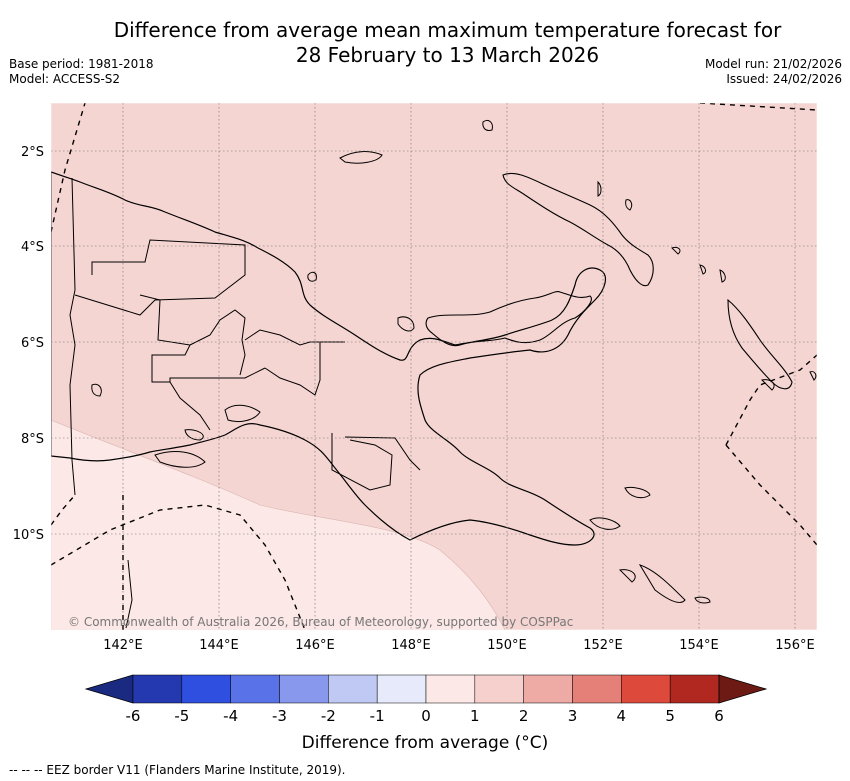 This screenshot has width=850, height=781. Describe the element at coordinates (425, 743) in the screenshot. I see `colorbar-title: Difference from average (°C)` at that location.